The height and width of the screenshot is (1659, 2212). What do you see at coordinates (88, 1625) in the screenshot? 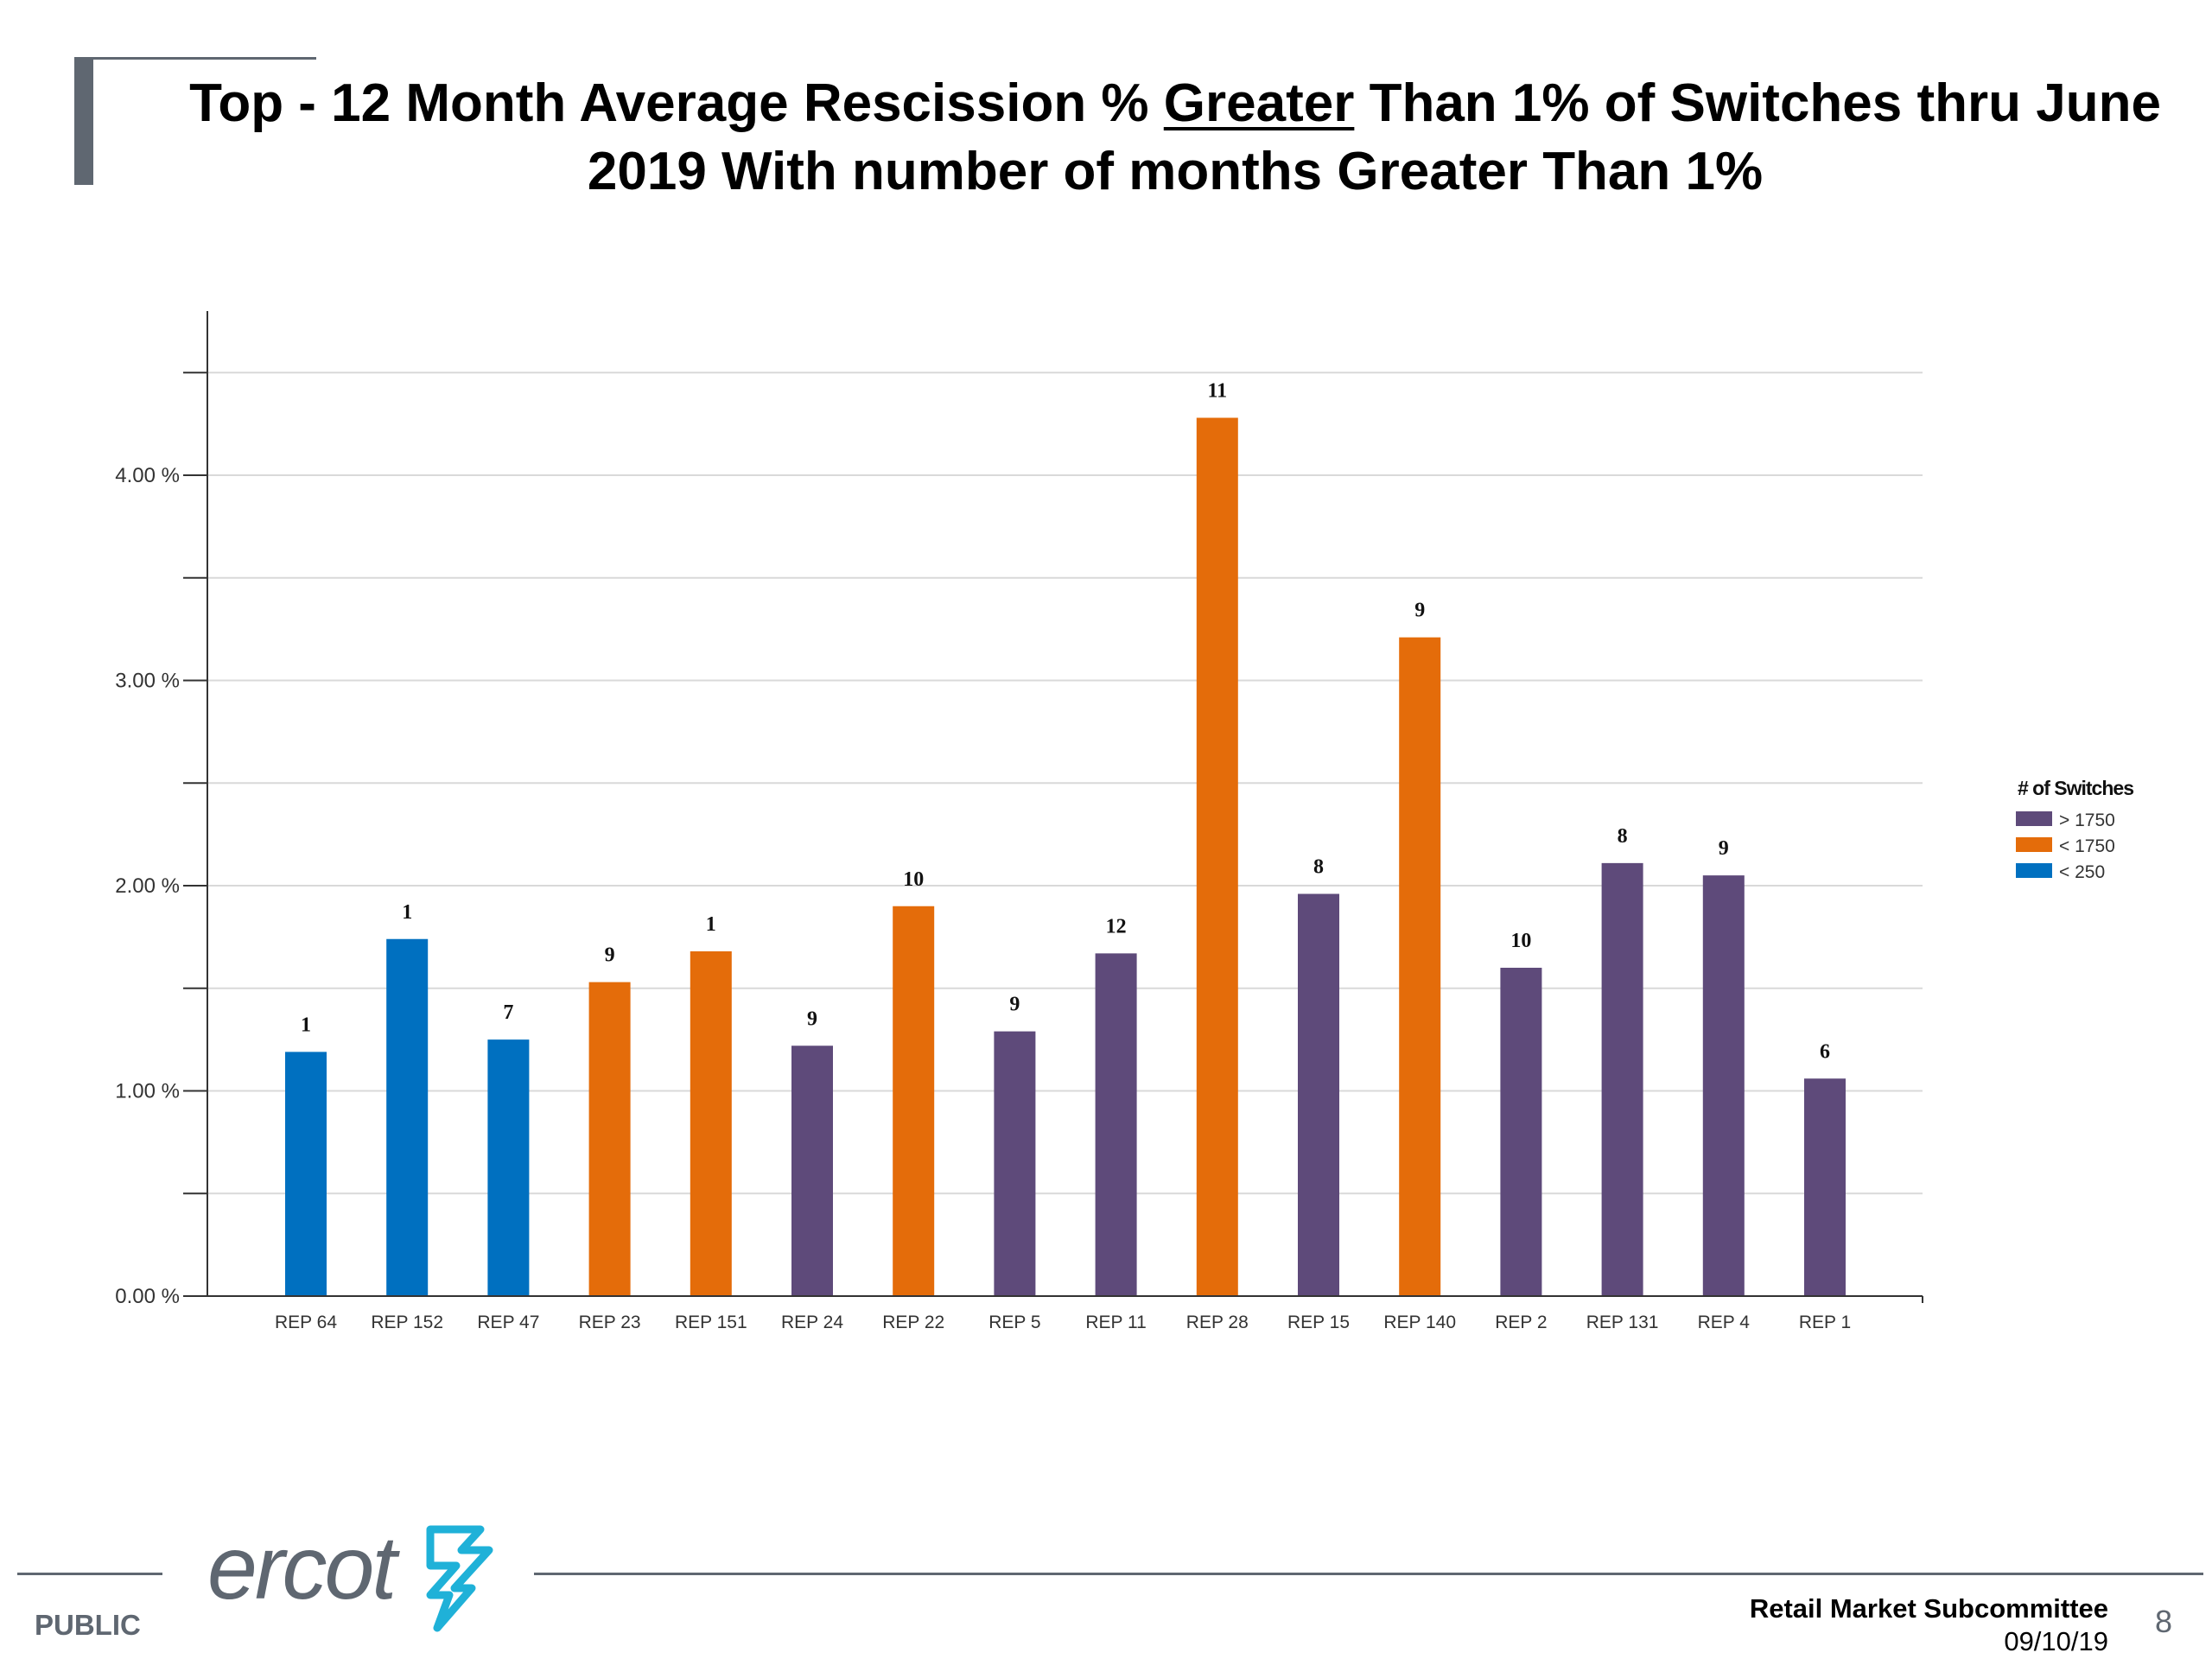
I see `classification-label: PUBLIC` at bounding box center [88, 1625].